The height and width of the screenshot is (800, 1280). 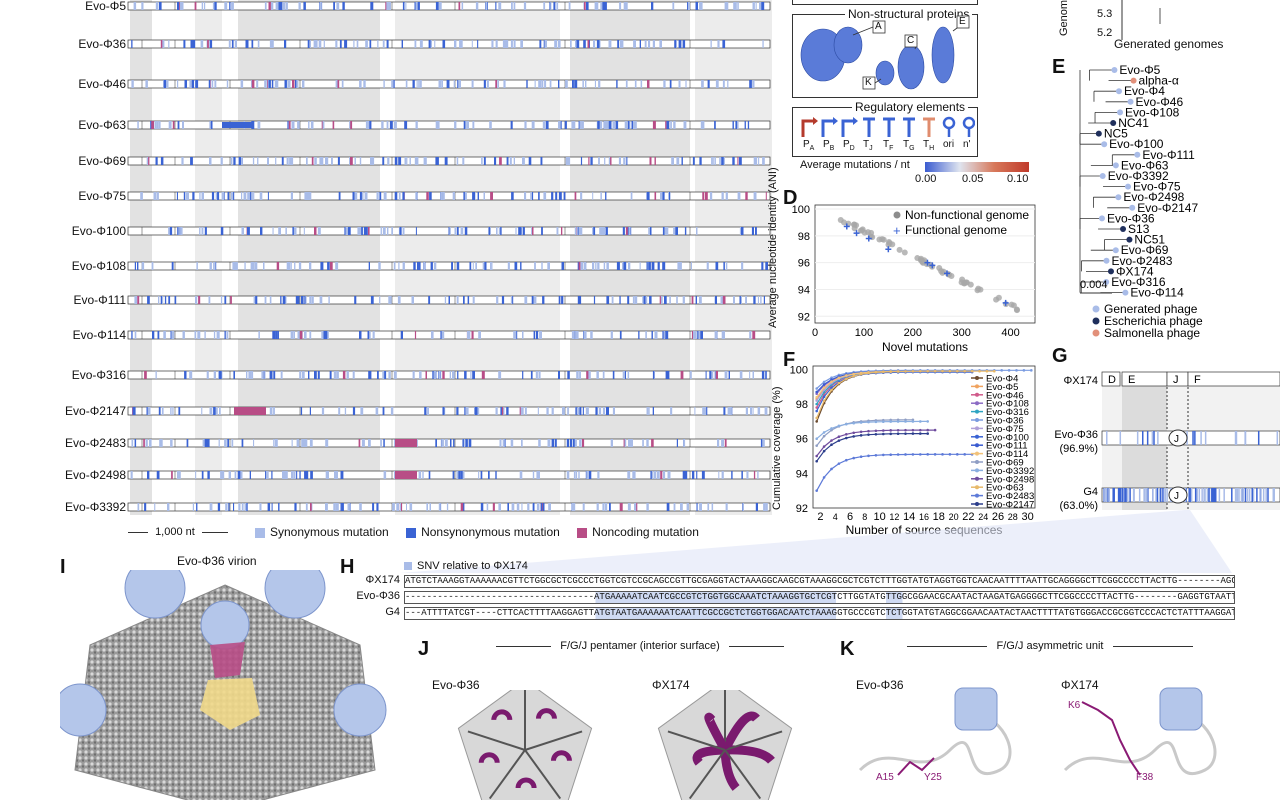 I want to click on tree-leaf-label: Evo-Φ2498, so click(x=1153, y=197).